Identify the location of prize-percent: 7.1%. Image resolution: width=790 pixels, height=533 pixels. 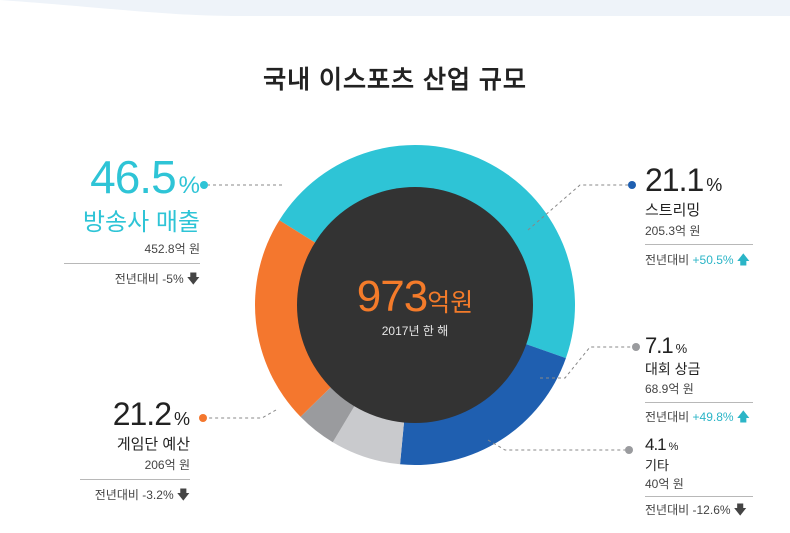
(666, 345).